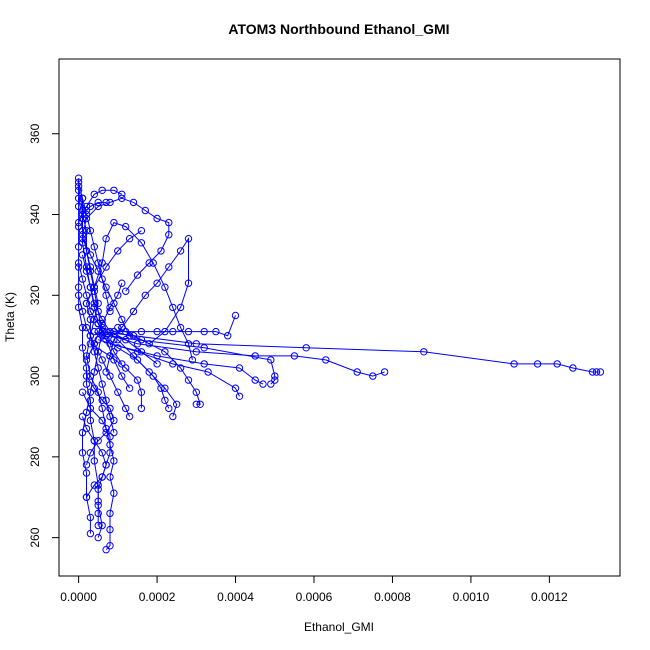 Image resolution: width=650 pixels, height=650 pixels. I want to click on y-axis: 260 280 300 320 340 360, so click(44, 335).